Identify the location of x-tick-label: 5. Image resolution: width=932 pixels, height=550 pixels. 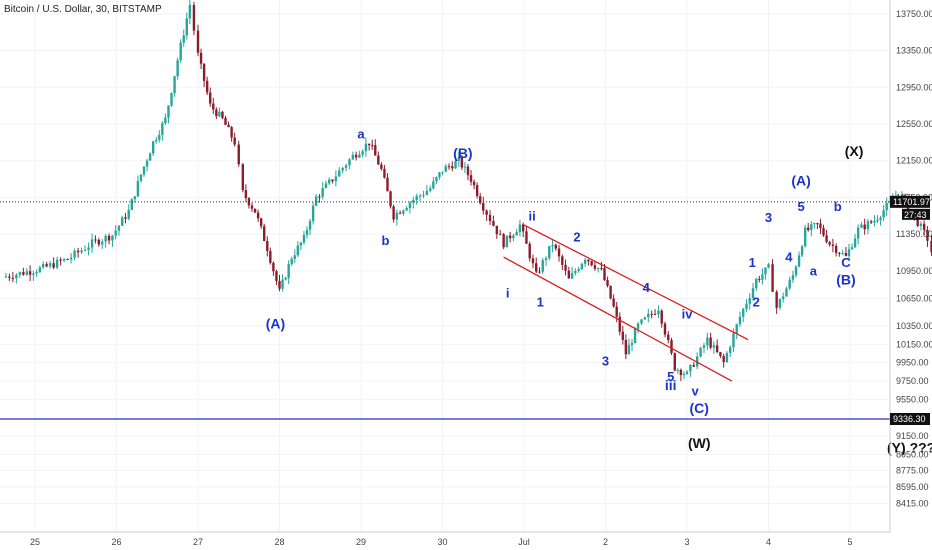
(849, 542).